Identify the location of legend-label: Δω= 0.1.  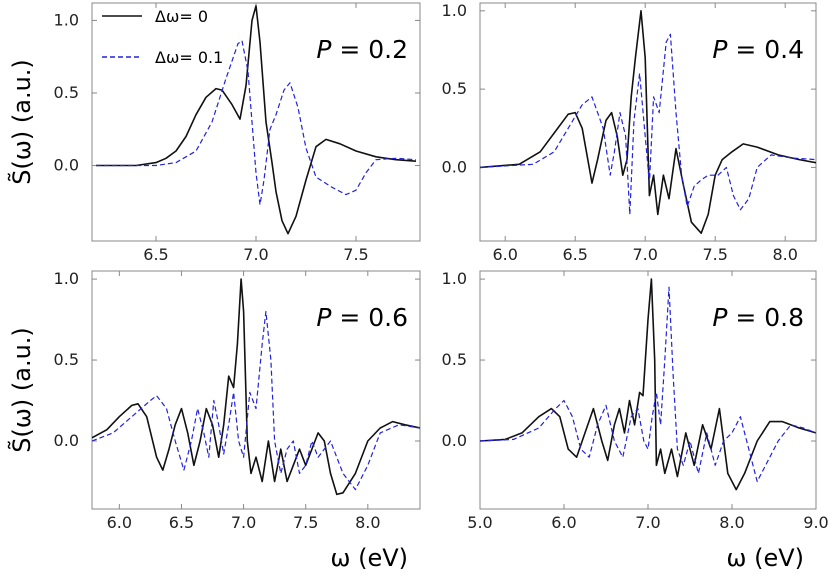
(189, 57).